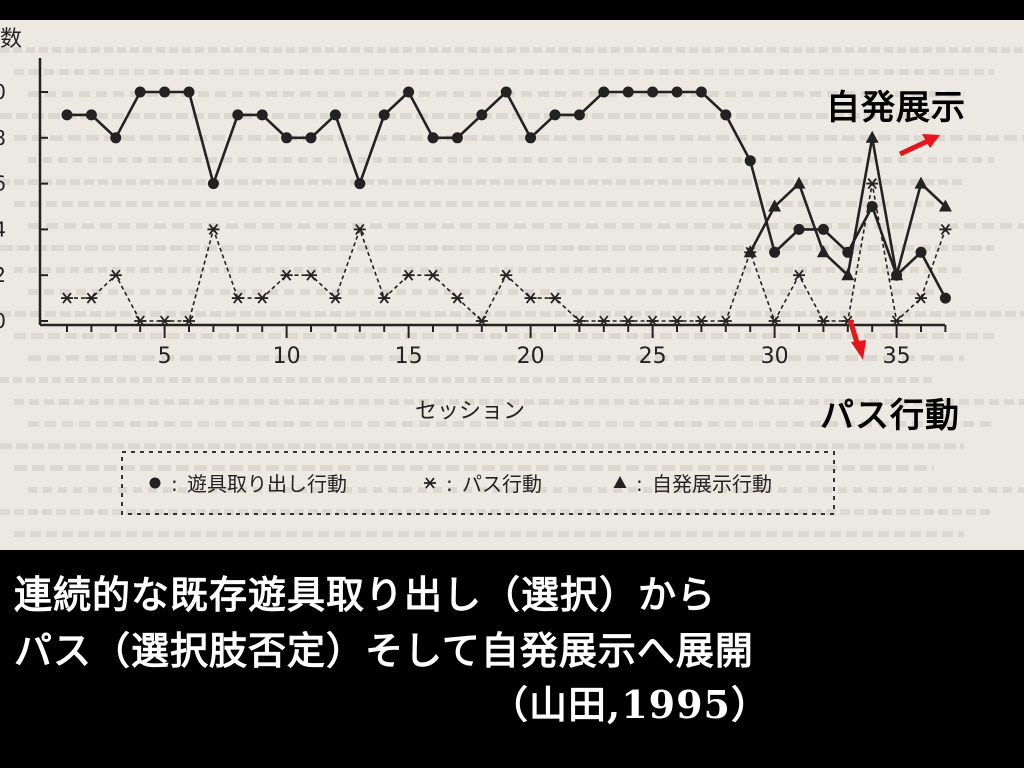  What do you see at coordinates (896, 108) in the screenshot?
I see `annotation-self-display: 自発展示` at bounding box center [896, 108].